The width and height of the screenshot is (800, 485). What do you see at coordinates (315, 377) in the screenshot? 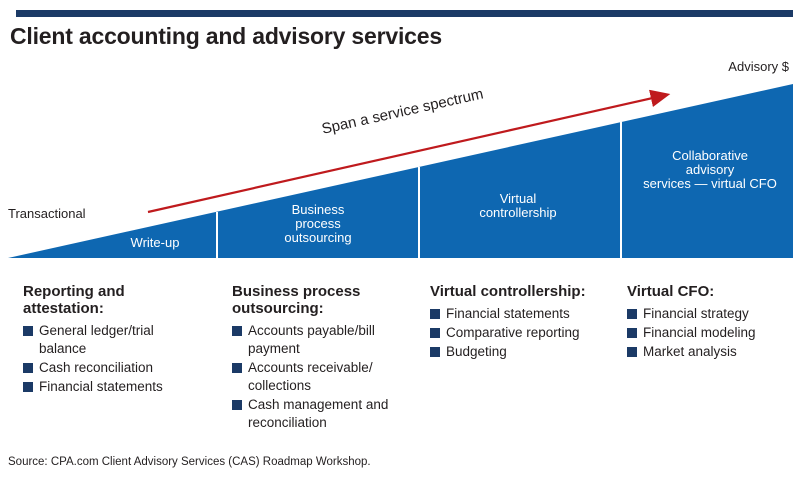
I see `list-item: Accounts receivable/ collections` at bounding box center [315, 377].